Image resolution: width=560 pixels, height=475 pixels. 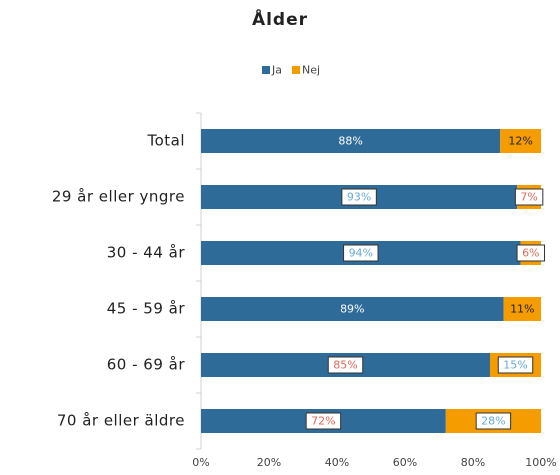 What do you see at coordinates (337, 462) in the screenshot?
I see `x-tick-label: 40%` at bounding box center [337, 462].